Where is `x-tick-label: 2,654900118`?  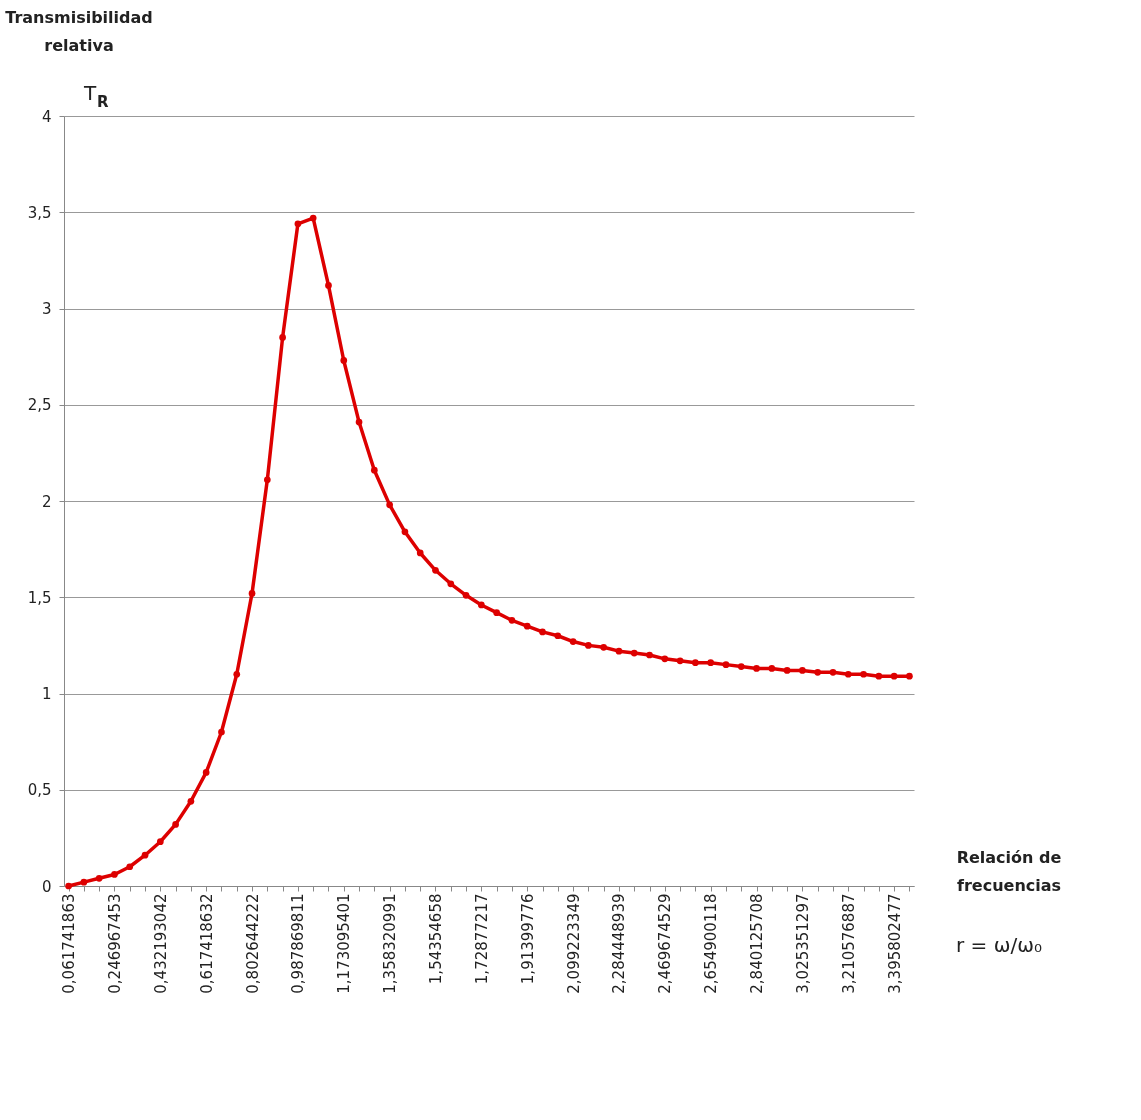
x-tick-label: 2,654900118 is located at coordinates (711, 943).